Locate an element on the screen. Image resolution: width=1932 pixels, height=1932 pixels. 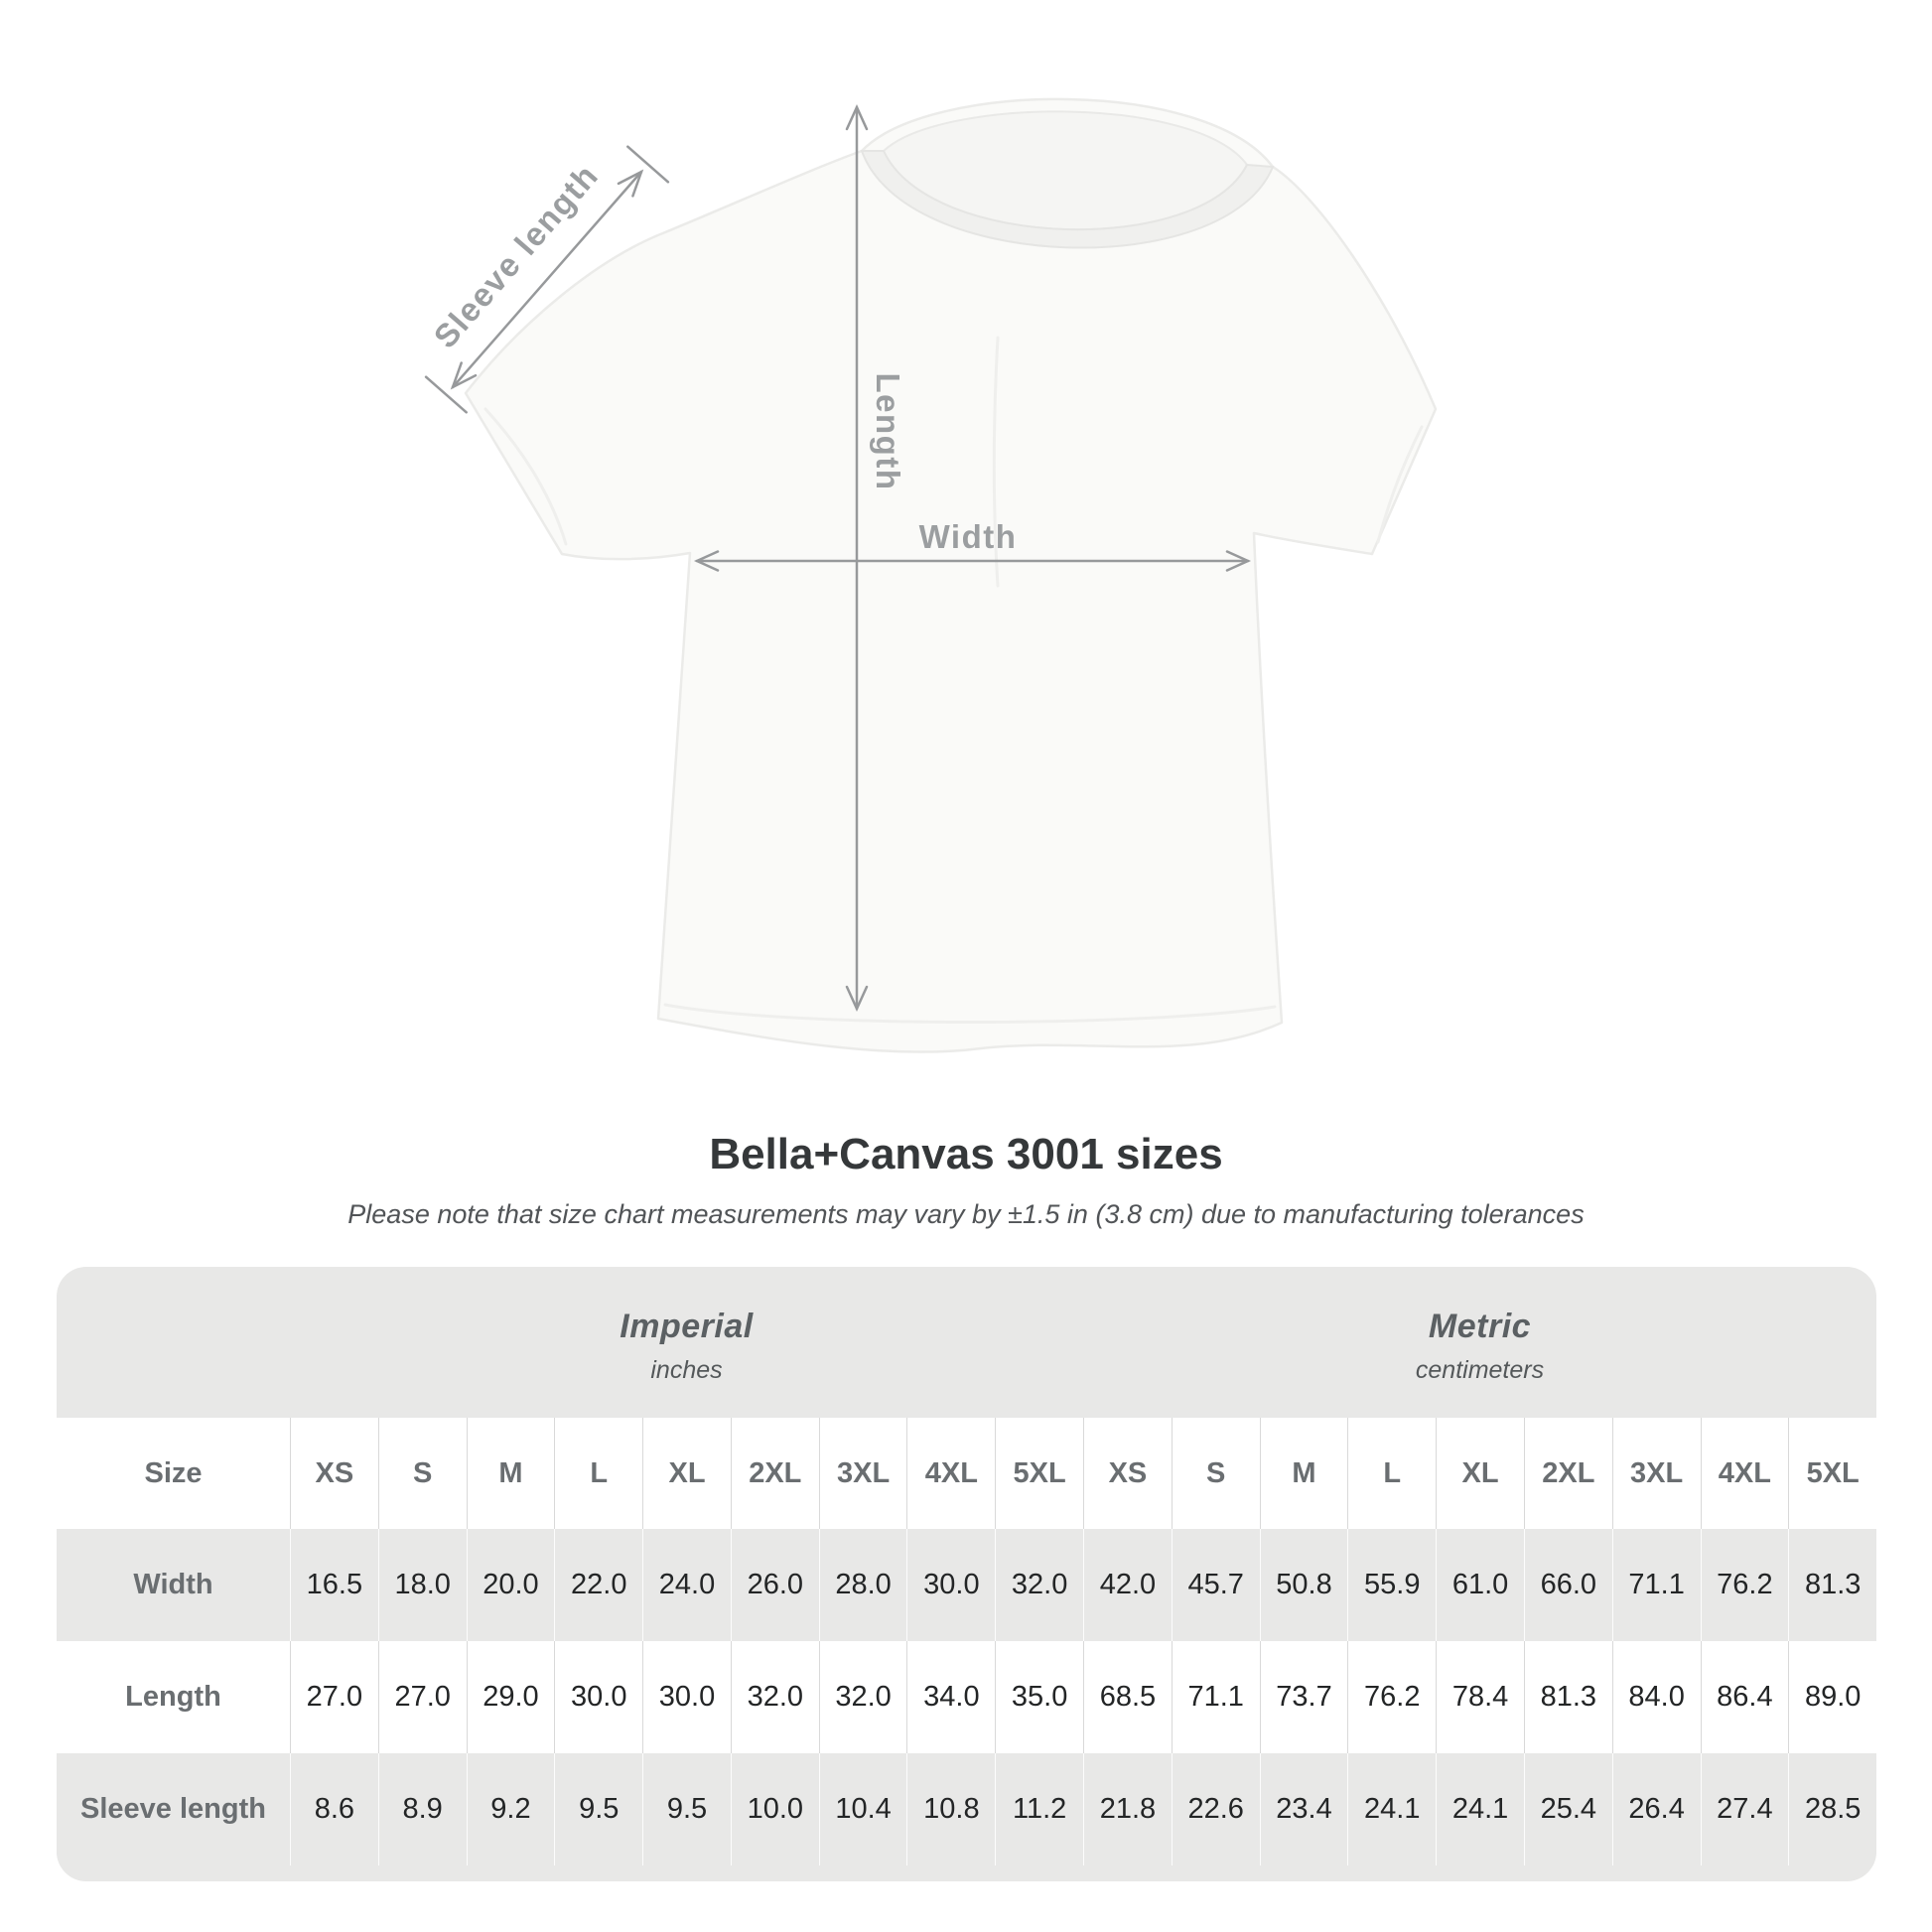
body-crease is located at coordinates (996, 462).